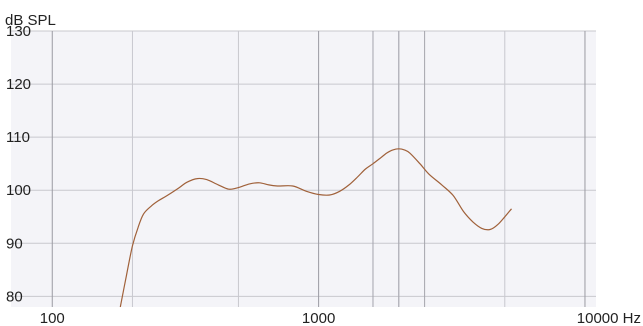  Describe the element at coordinates (318, 318) in the screenshot. I see `x-tick-label: 1000` at that location.